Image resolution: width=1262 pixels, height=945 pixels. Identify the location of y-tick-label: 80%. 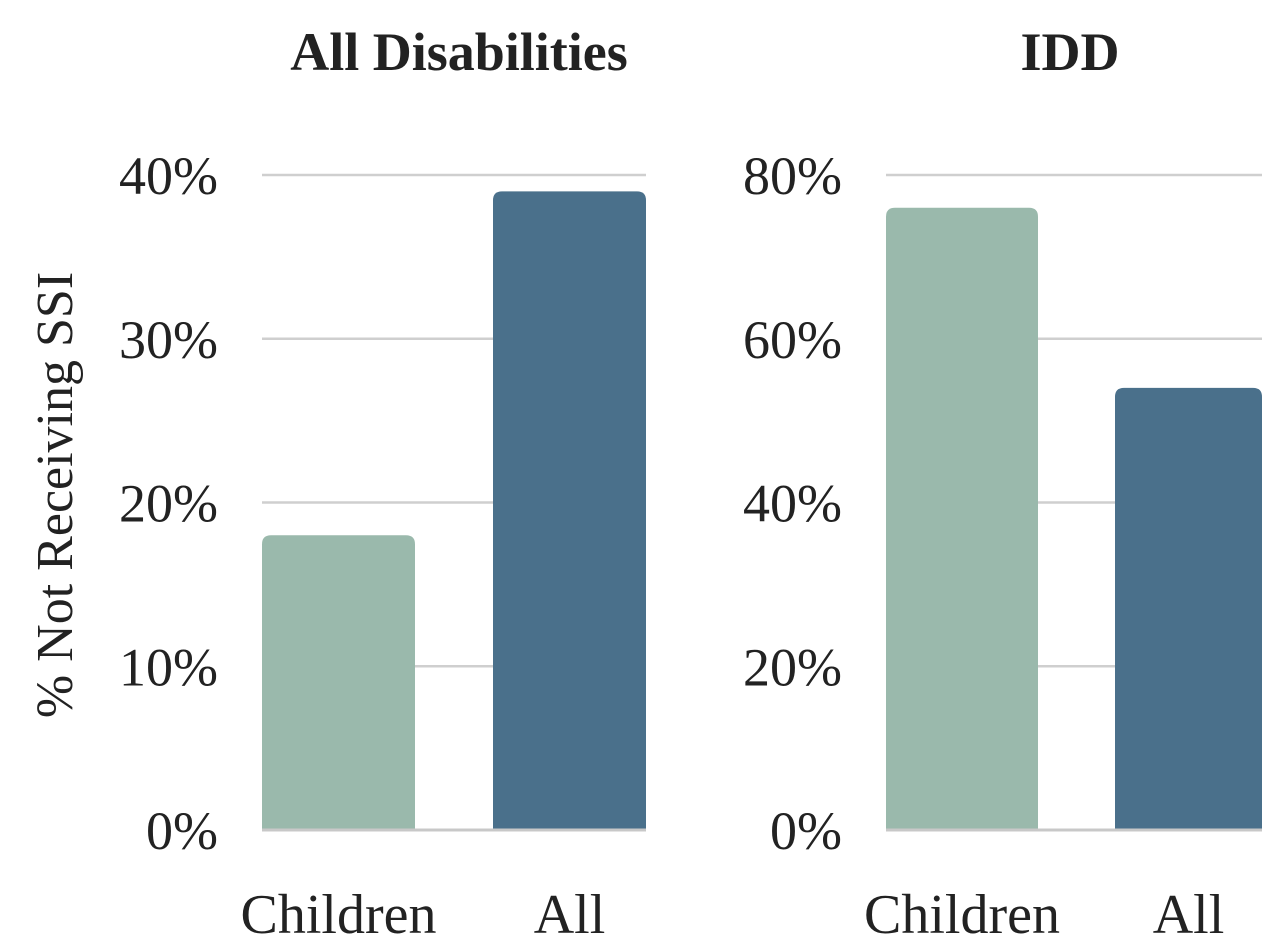
(792, 176).